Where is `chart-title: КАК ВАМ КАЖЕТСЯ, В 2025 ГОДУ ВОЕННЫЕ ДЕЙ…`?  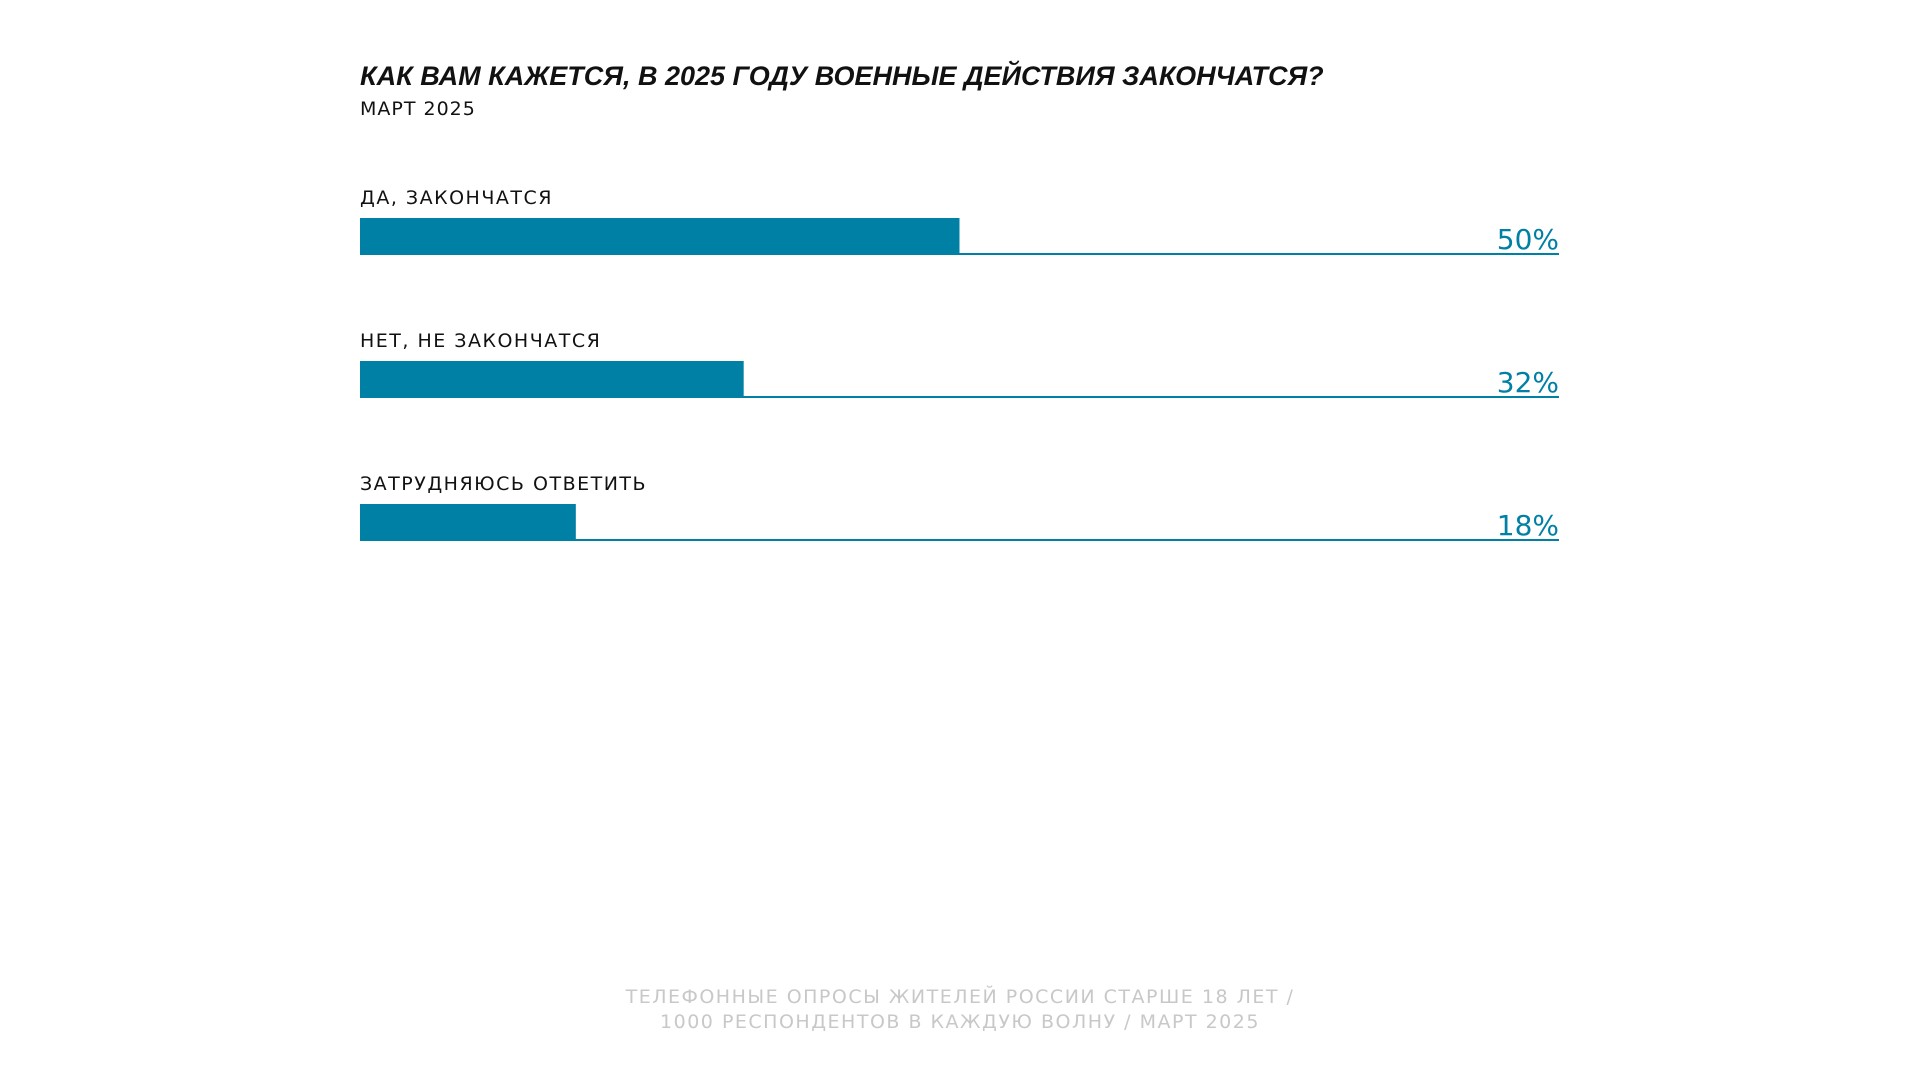 chart-title: КАК ВАМ КАЖЕТСЯ, В 2025 ГОДУ ВОЕННЫЕ ДЕЙ… is located at coordinates (842, 75).